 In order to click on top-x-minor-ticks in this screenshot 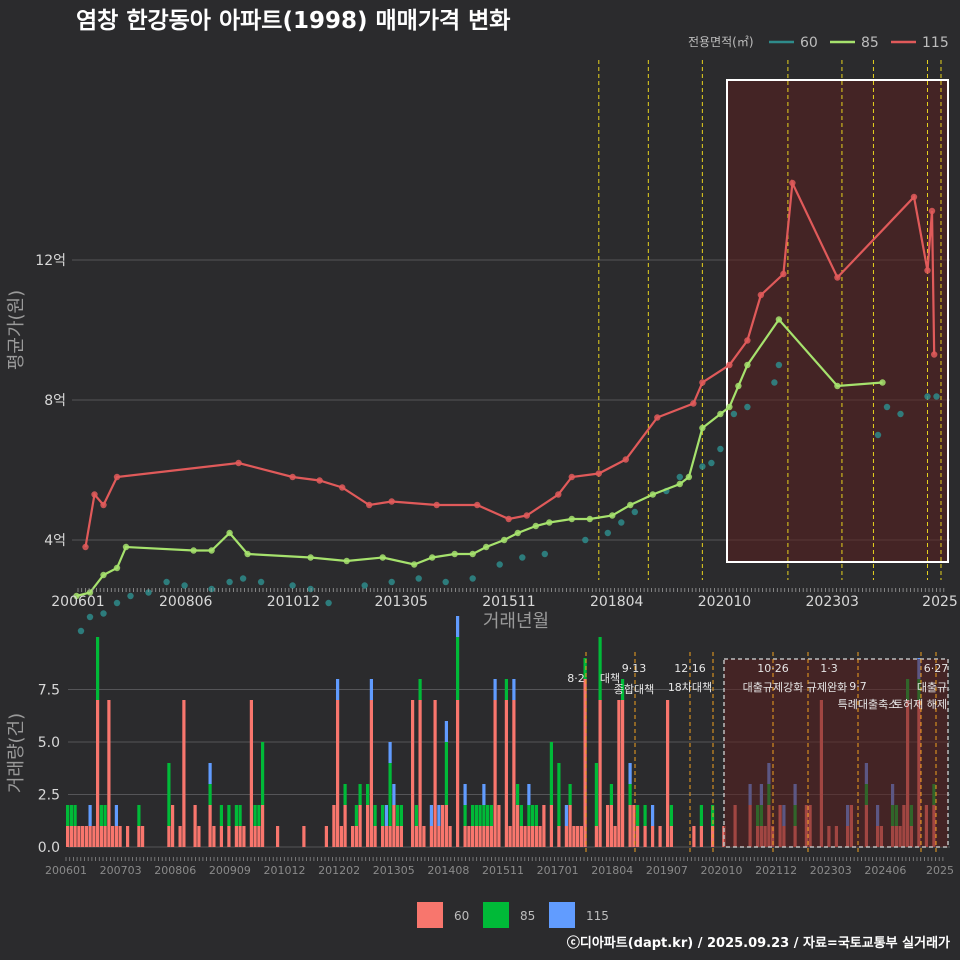, I will do `click(511, 590)`.